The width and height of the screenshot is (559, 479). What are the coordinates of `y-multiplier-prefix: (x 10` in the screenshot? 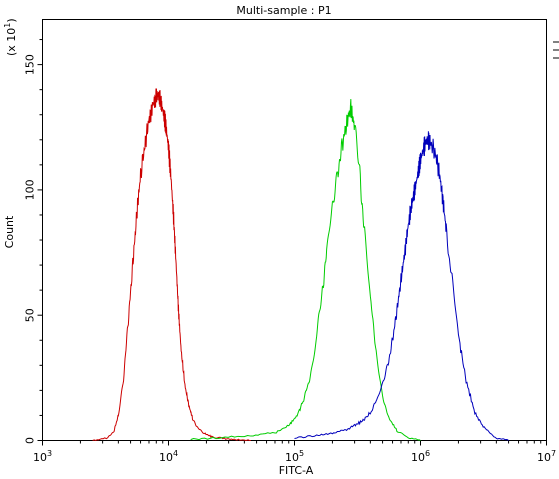 It's located at (11, 42).